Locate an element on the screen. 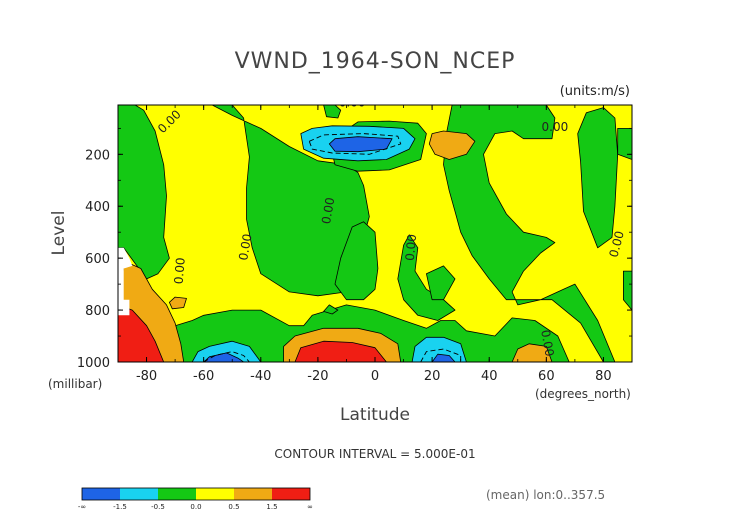 The width and height of the screenshot is (752, 532). colorbar-tick-label-6: ∞ is located at coordinates (310, 507).